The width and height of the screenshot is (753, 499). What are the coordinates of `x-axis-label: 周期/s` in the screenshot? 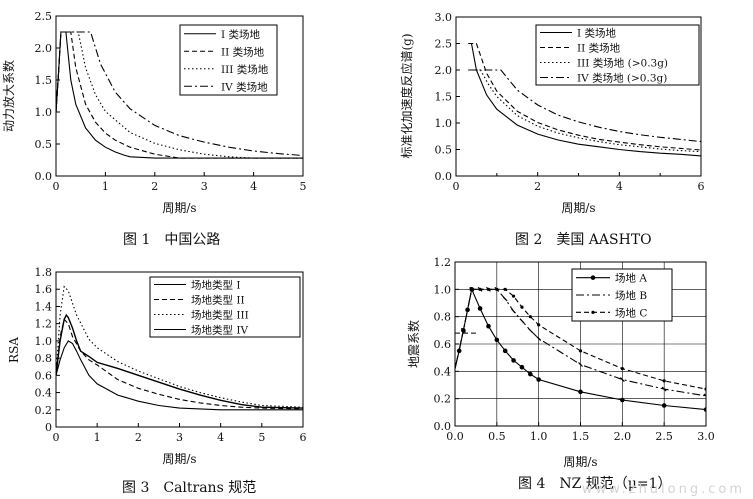 It's located at (179, 459).